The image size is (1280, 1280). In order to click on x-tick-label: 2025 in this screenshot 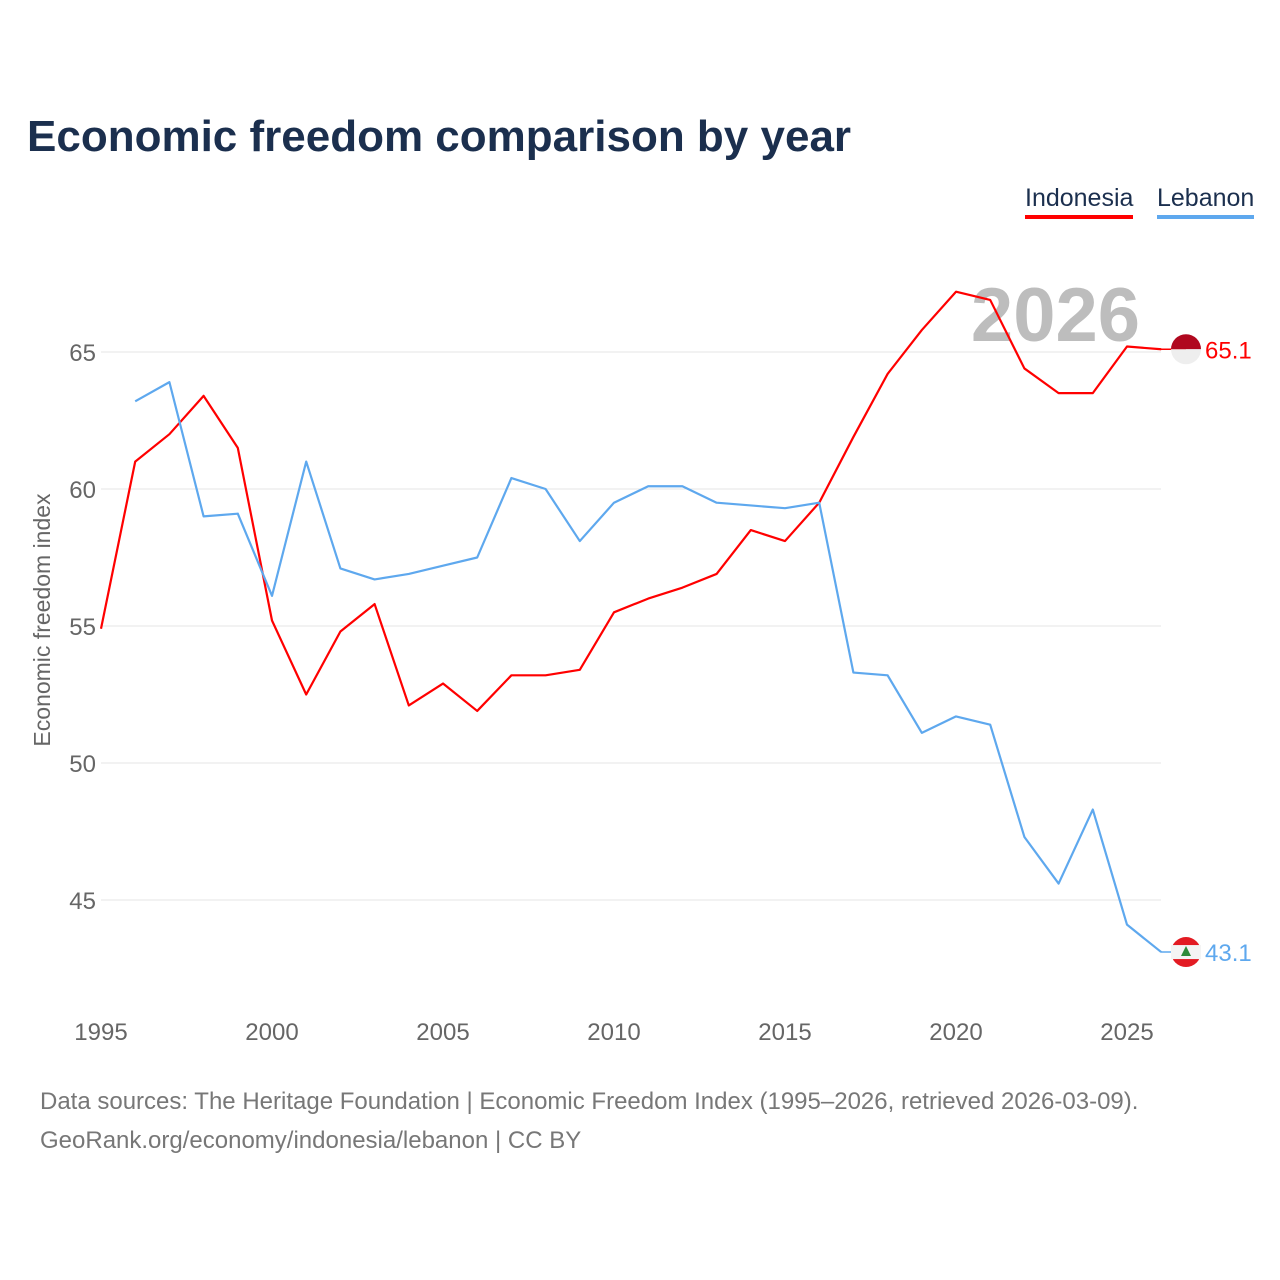, I will do `click(1126, 1032)`.